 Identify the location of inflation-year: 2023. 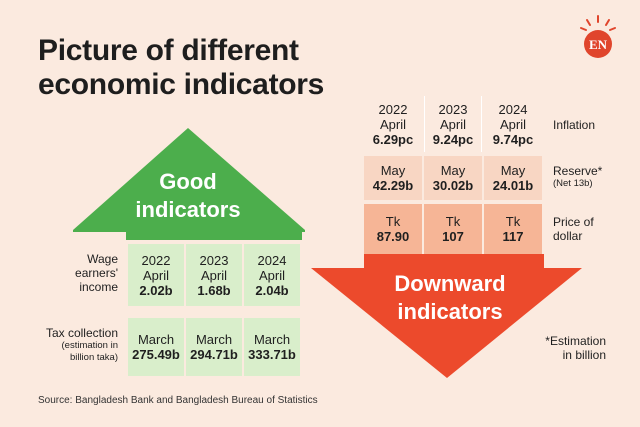
(453, 109).